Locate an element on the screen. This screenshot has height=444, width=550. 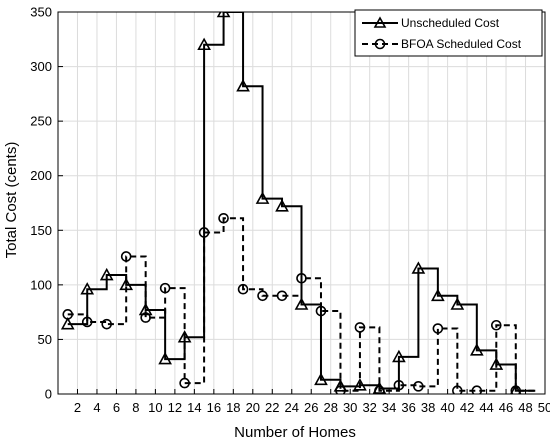
legend: Unscheduled Cost BFOA Scheduled Cost is located at coordinates (448, 33).